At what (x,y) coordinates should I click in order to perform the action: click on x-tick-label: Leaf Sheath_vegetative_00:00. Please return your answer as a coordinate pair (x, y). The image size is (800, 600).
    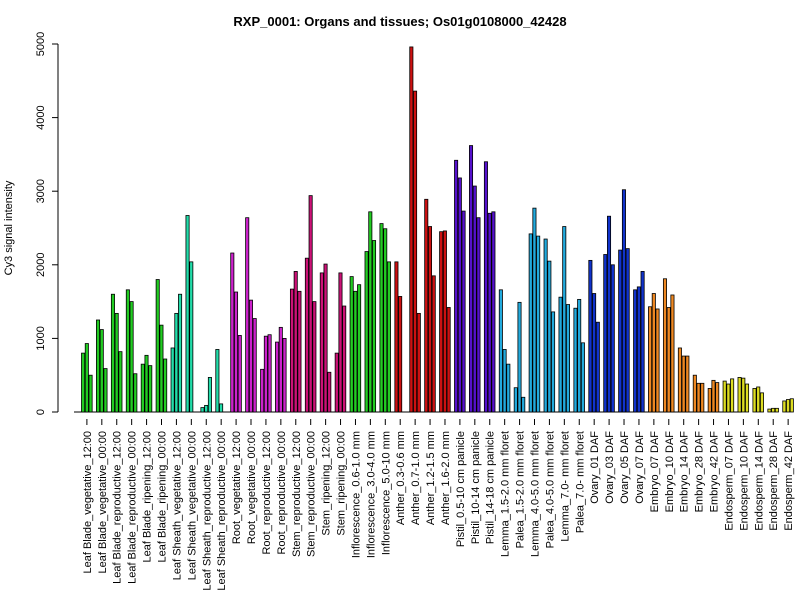
    Looking at the image, I should click on (192, 505).